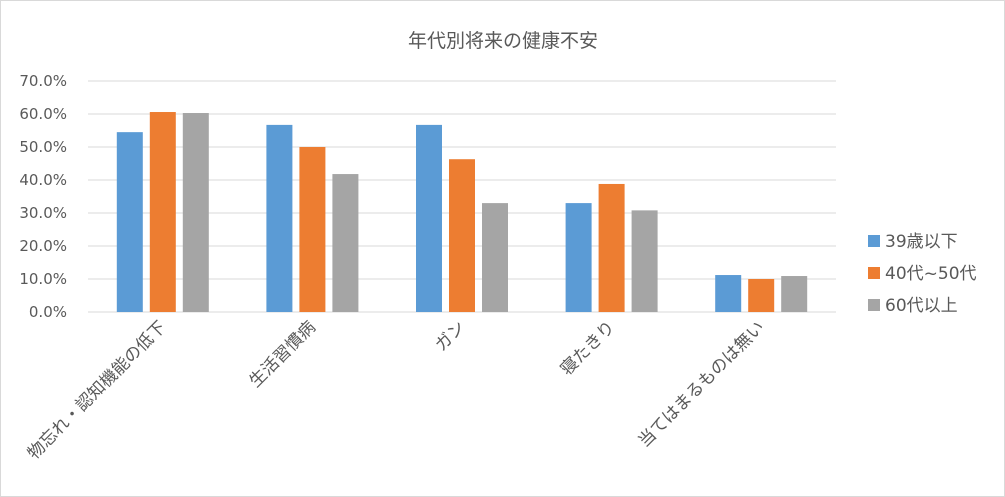 The width and height of the screenshot is (1005, 497). What do you see at coordinates (702, 384) in the screenshot?
I see `x-category-label: 当てはまるものは無い` at bounding box center [702, 384].